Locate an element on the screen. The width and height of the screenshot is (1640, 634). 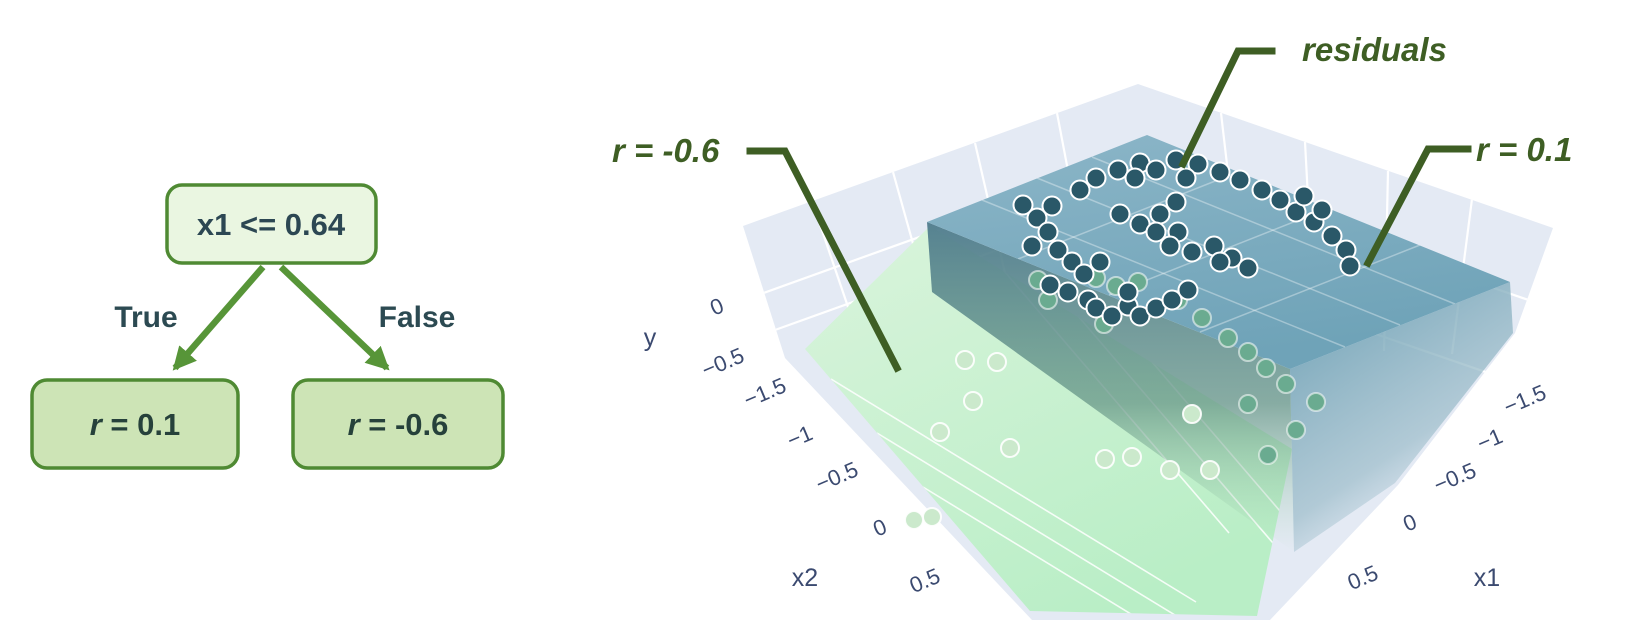
x1-tick-4: 0.5 is located at coordinates (1363, 577).